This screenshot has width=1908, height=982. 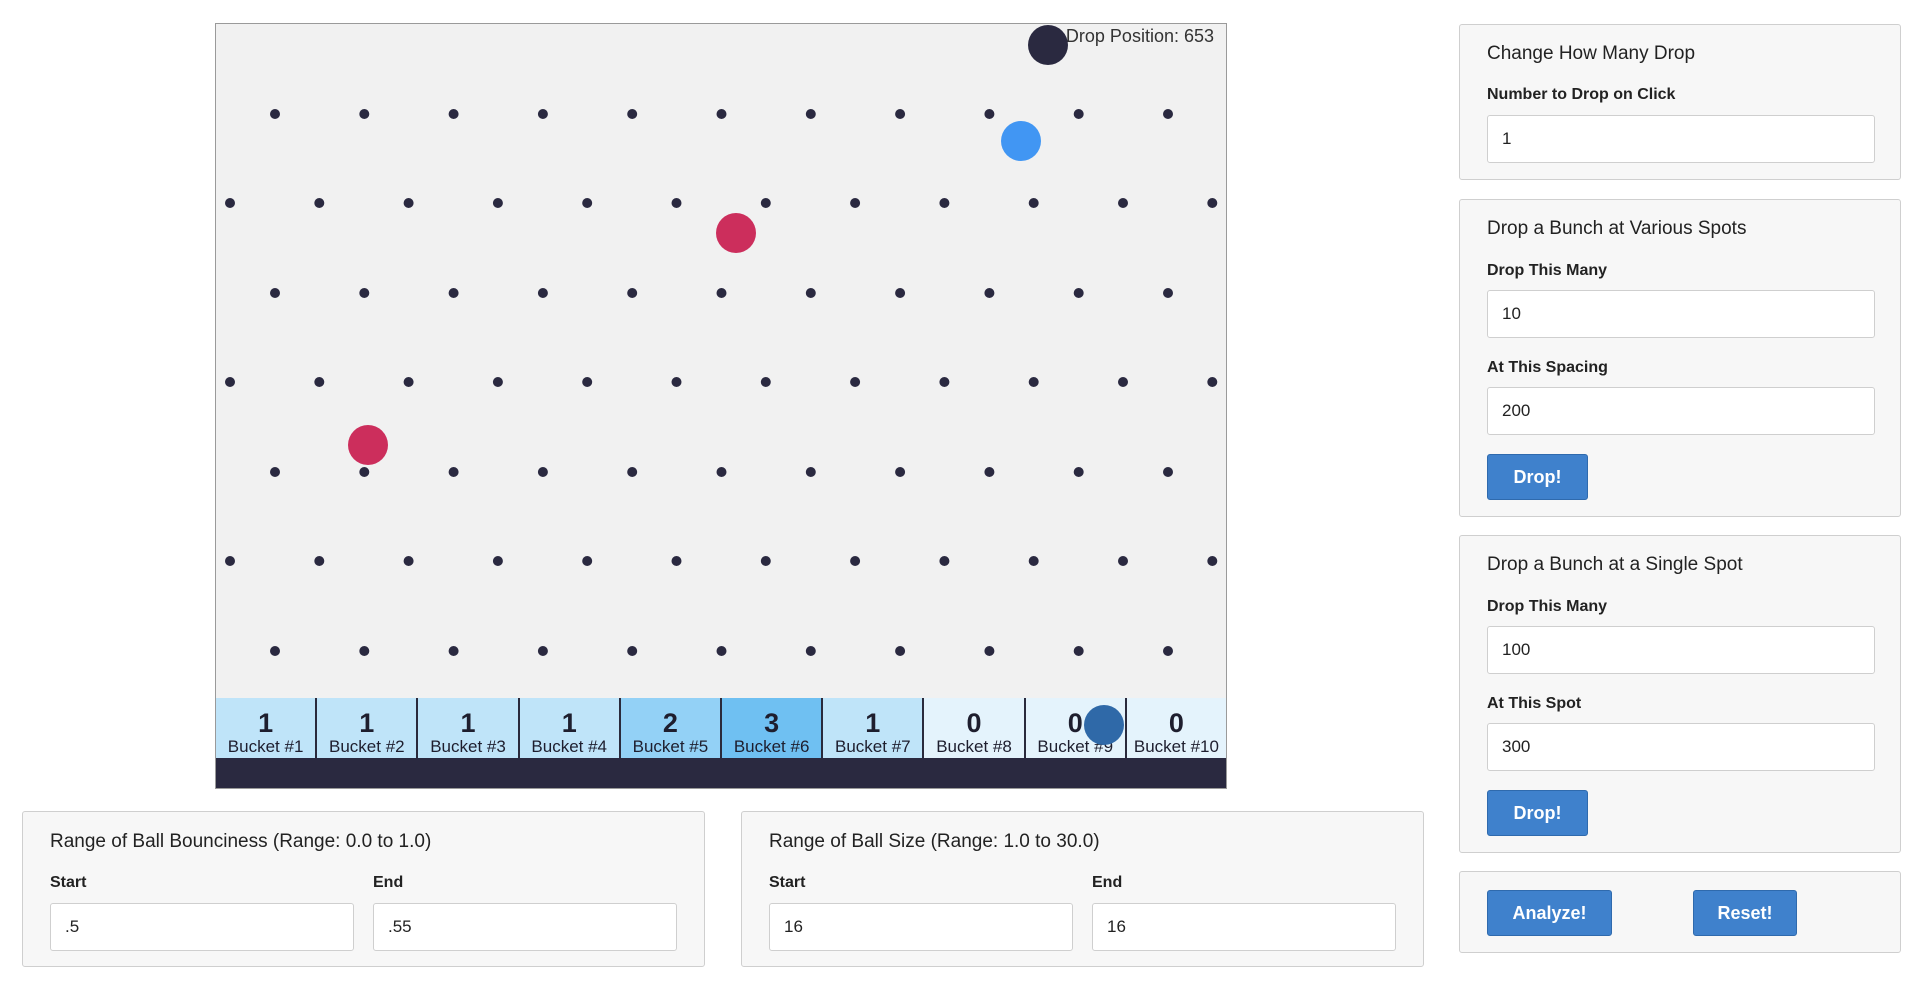 I want to click on bounciness-end-input, so click(x=525, y=927).